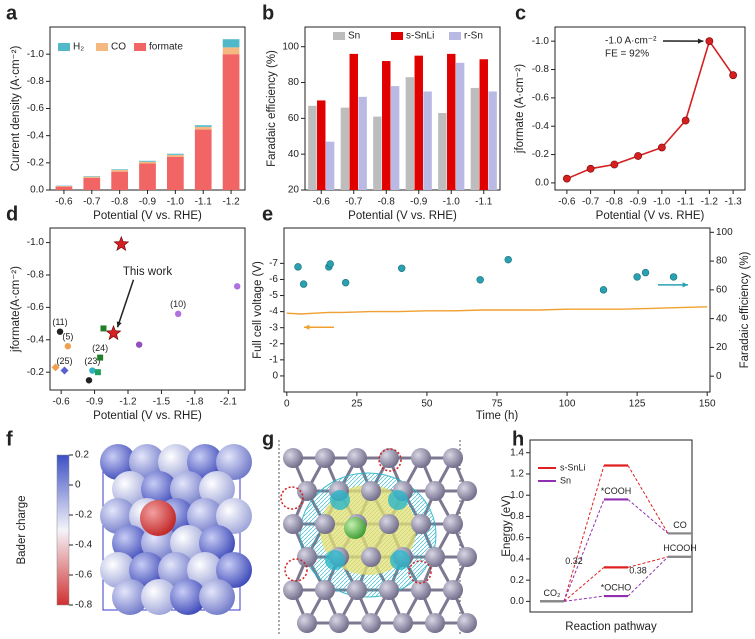  Describe the element at coordinates (611, 627) in the screenshot. I see `axis-title: Reaction pathway` at that location.